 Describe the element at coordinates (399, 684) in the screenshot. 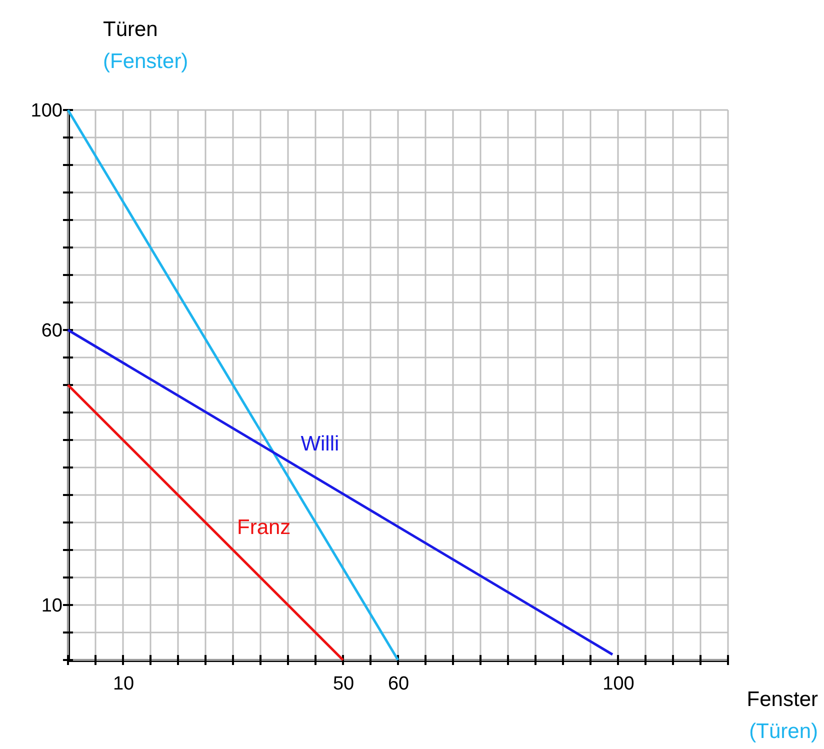

I see `x-tick-label: 60` at that location.